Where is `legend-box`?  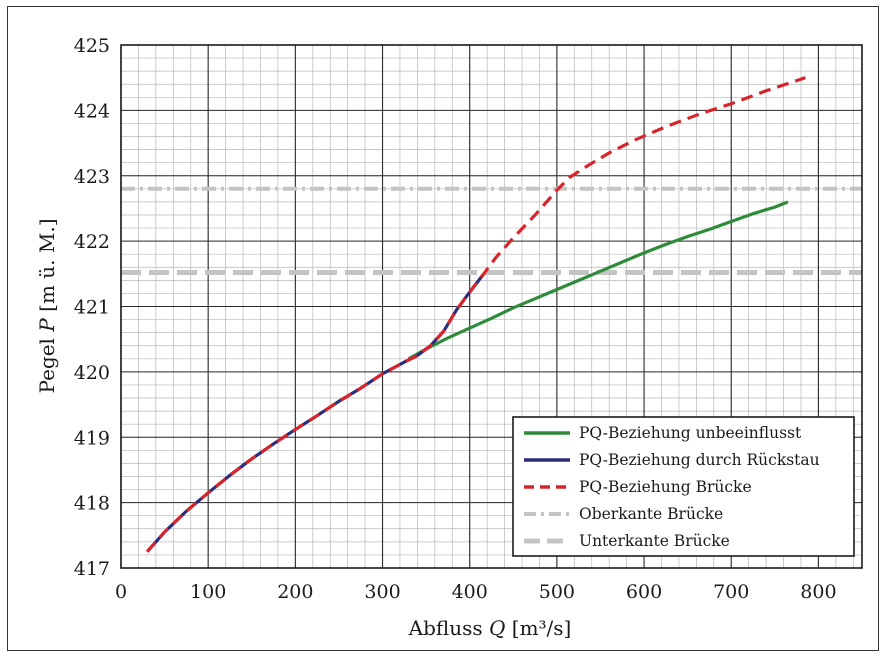
legend-box is located at coordinates (683, 486).